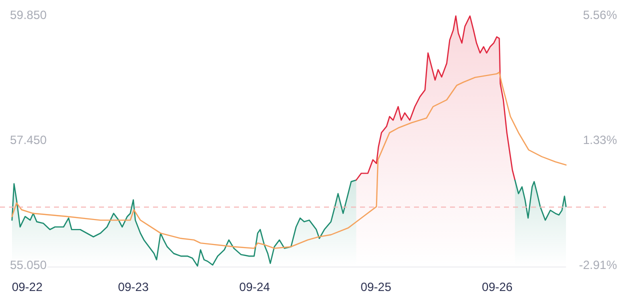 The height and width of the screenshot is (306, 625). What do you see at coordinates (600, 140) in the screenshot?
I see `y2-tick-label: 1.33%` at bounding box center [600, 140].